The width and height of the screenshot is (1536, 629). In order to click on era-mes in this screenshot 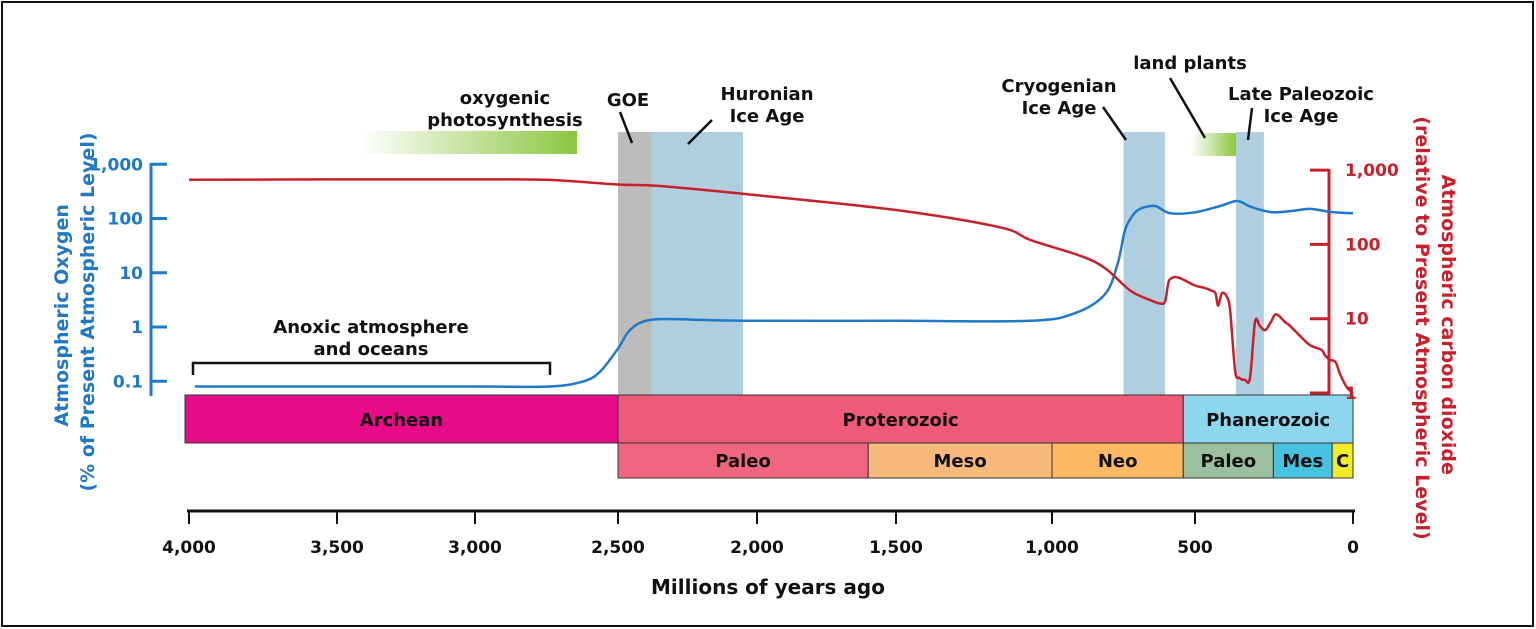, I will do `click(1302, 460)`.